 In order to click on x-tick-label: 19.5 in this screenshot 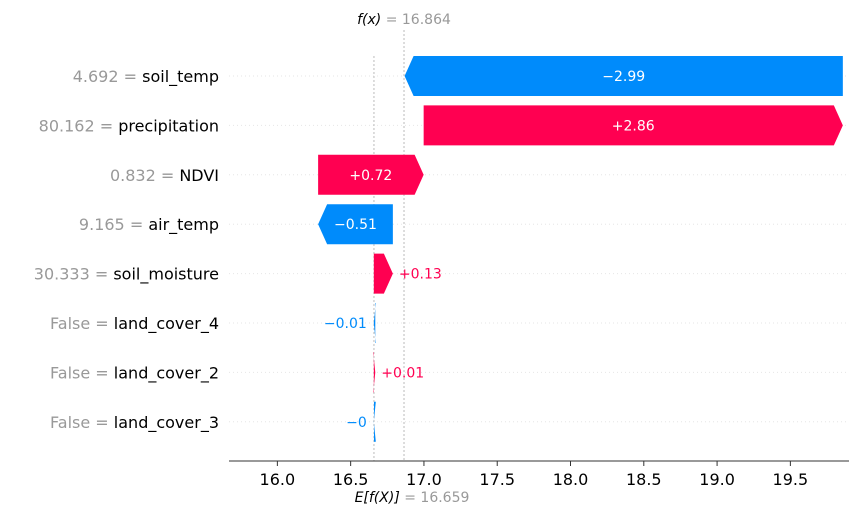, I will do `click(791, 479)`.